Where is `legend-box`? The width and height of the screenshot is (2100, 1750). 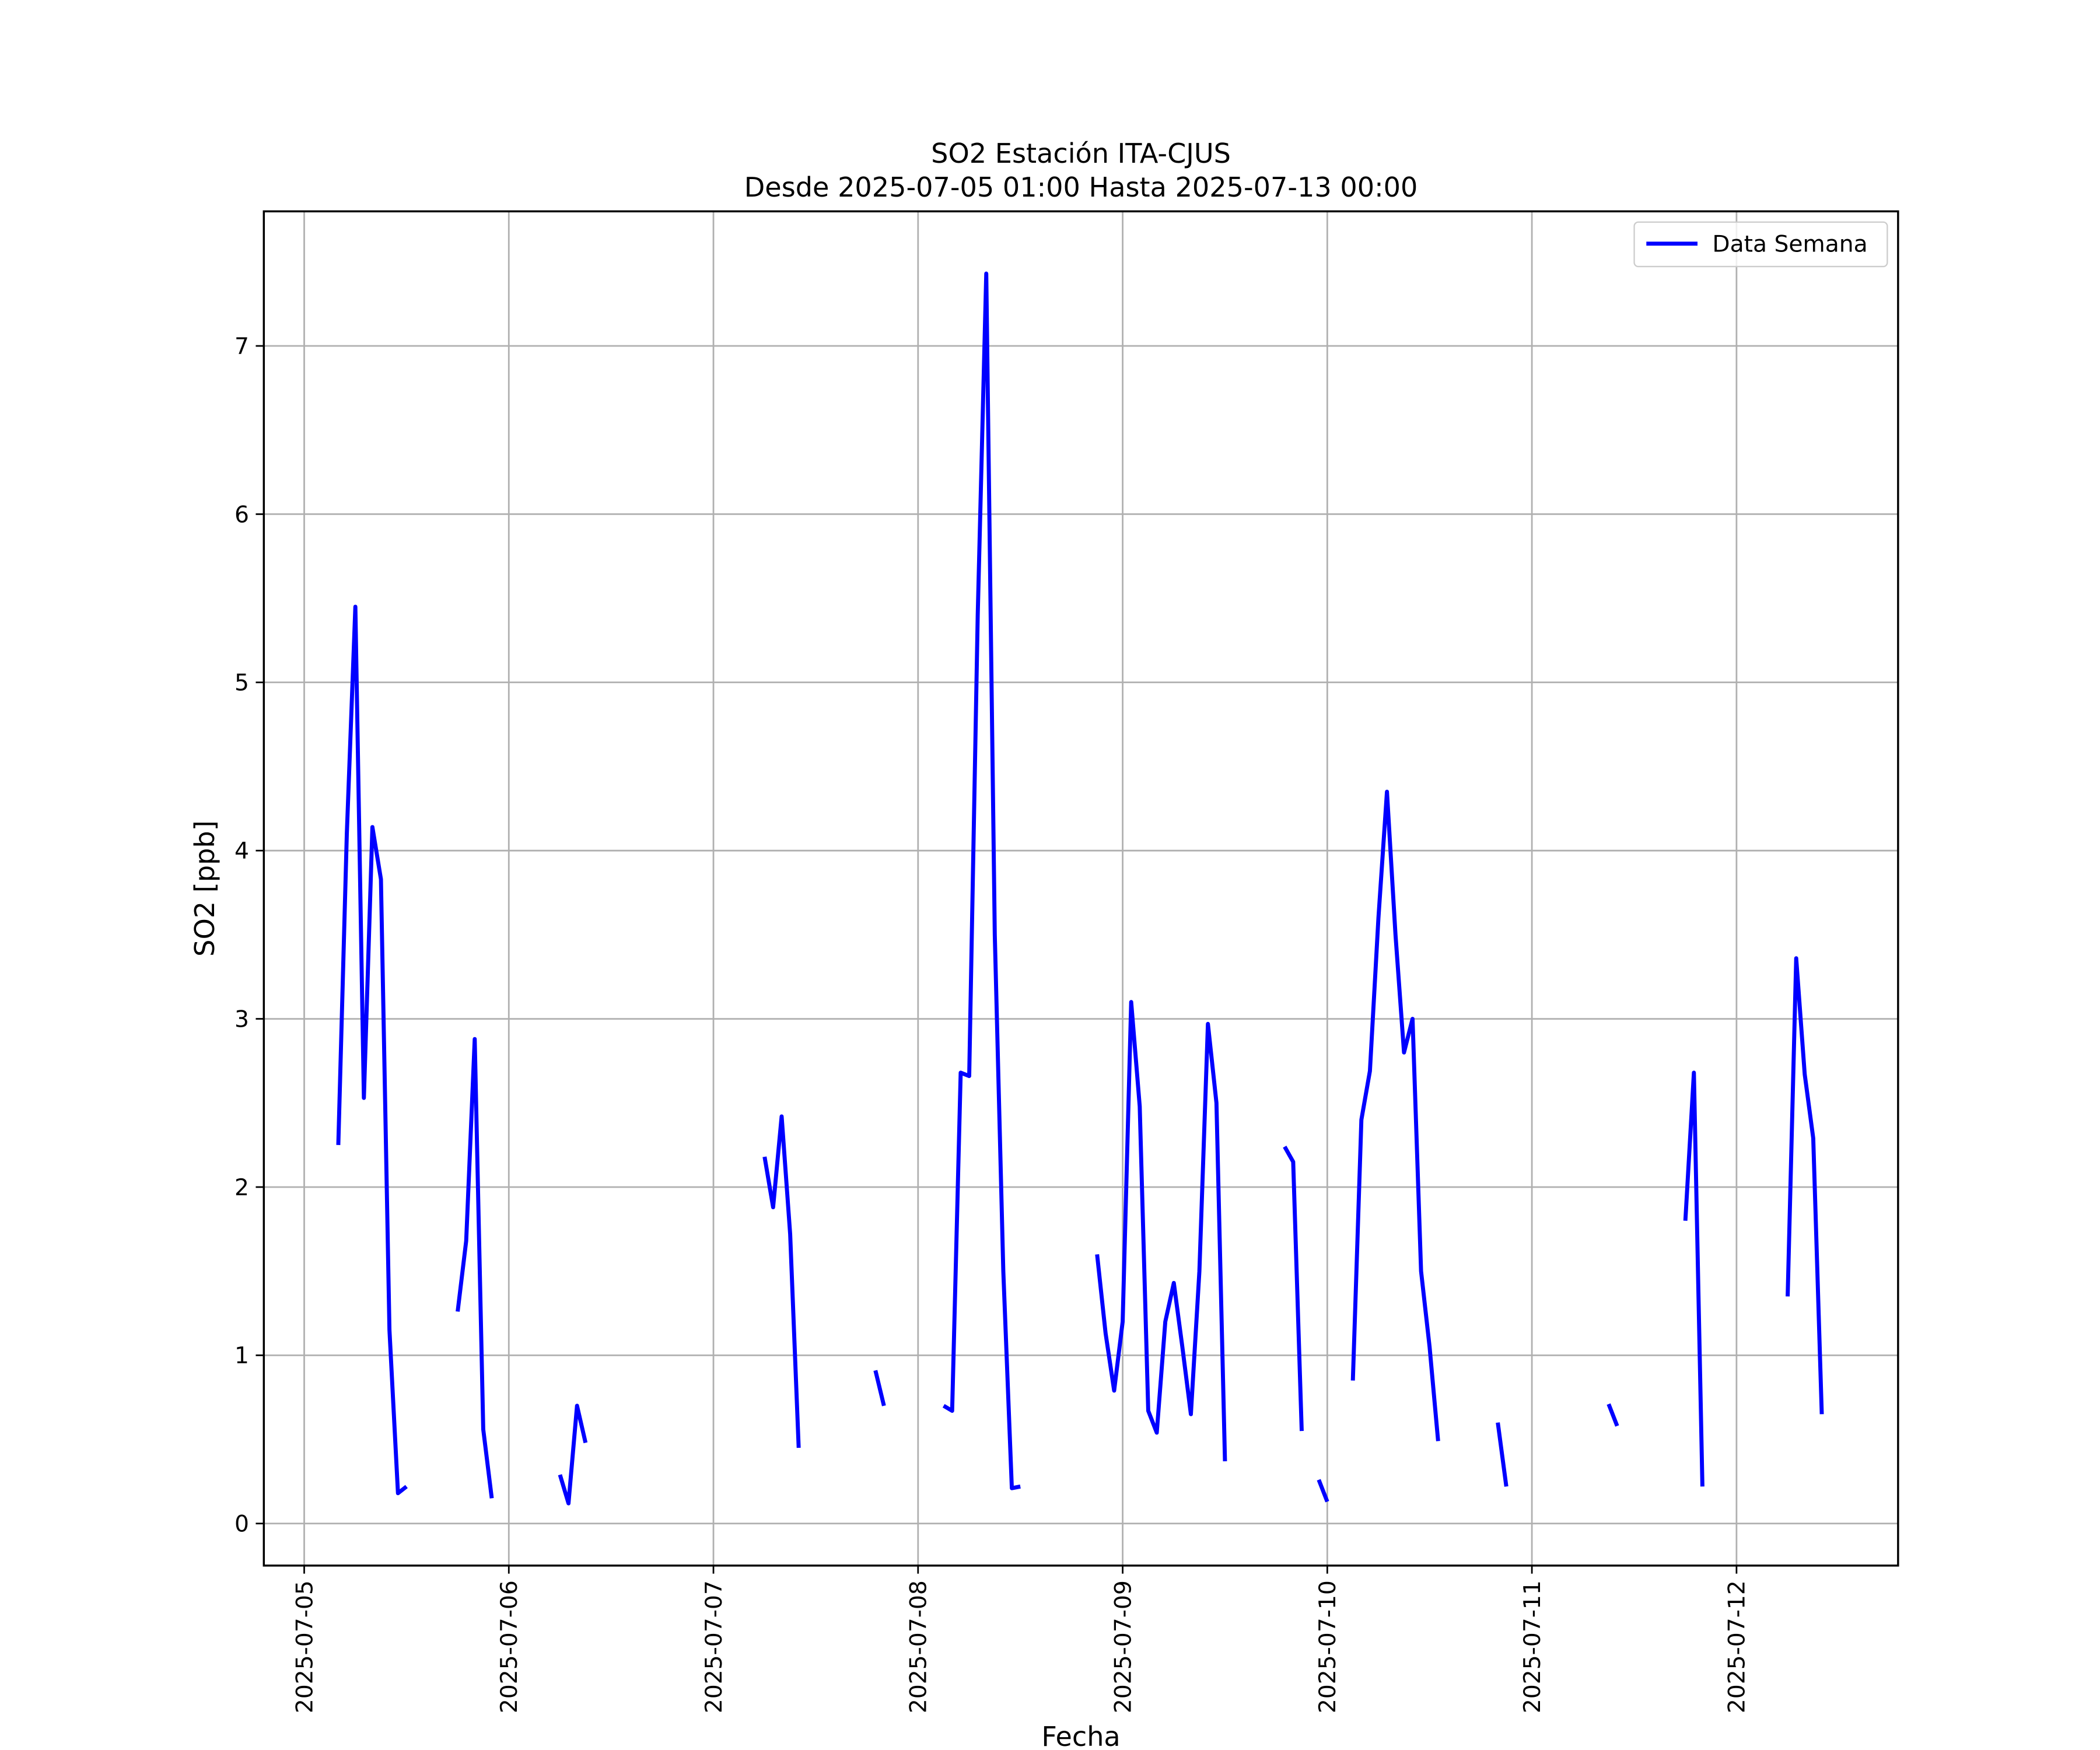 legend-box is located at coordinates (1760, 244).